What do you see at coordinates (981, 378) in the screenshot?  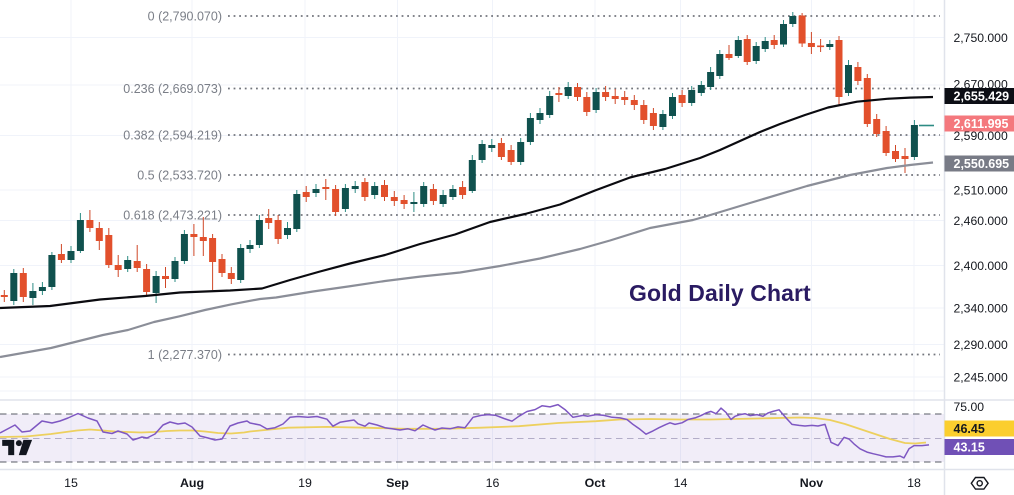 I see `svg-text: 2,245.000` at bounding box center [981, 378].